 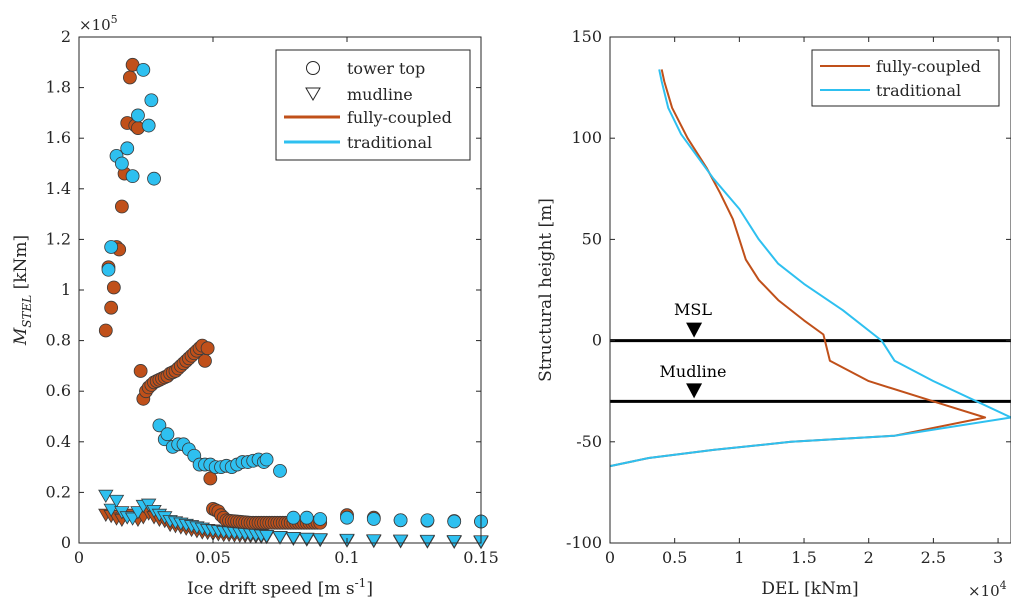 What do you see at coordinates (597, 340) in the screenshot?
I see `right-y-tick-label: 0` at bounding box center [597, 340].